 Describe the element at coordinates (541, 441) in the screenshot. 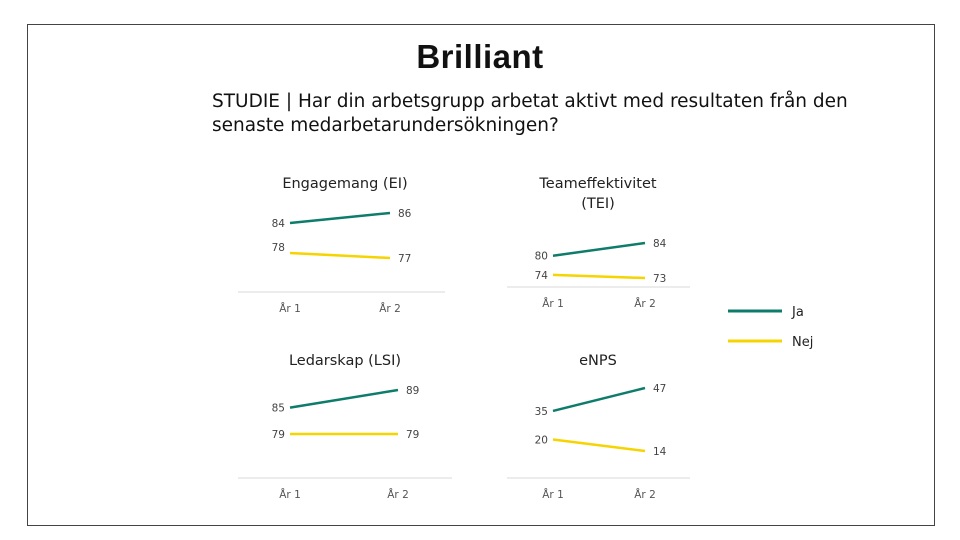

I see `data-label: 20` at that location.